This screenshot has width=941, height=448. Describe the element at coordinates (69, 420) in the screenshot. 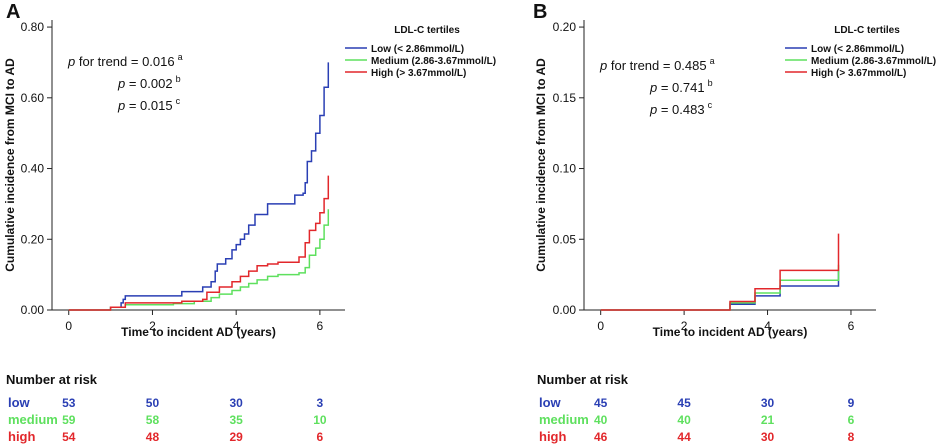

I see `risk-value-medium: 59` at that location.